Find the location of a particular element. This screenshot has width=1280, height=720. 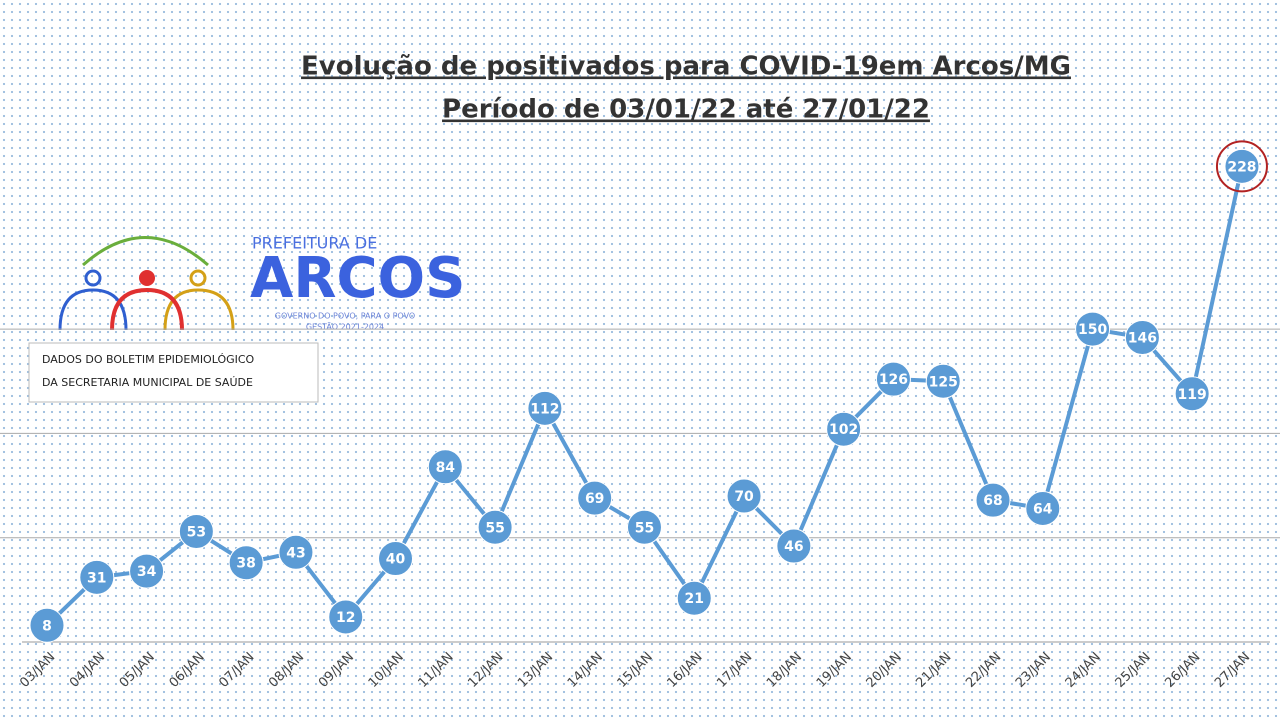

x-tick-label: 11/JAN is located at coordinates (436, 670).